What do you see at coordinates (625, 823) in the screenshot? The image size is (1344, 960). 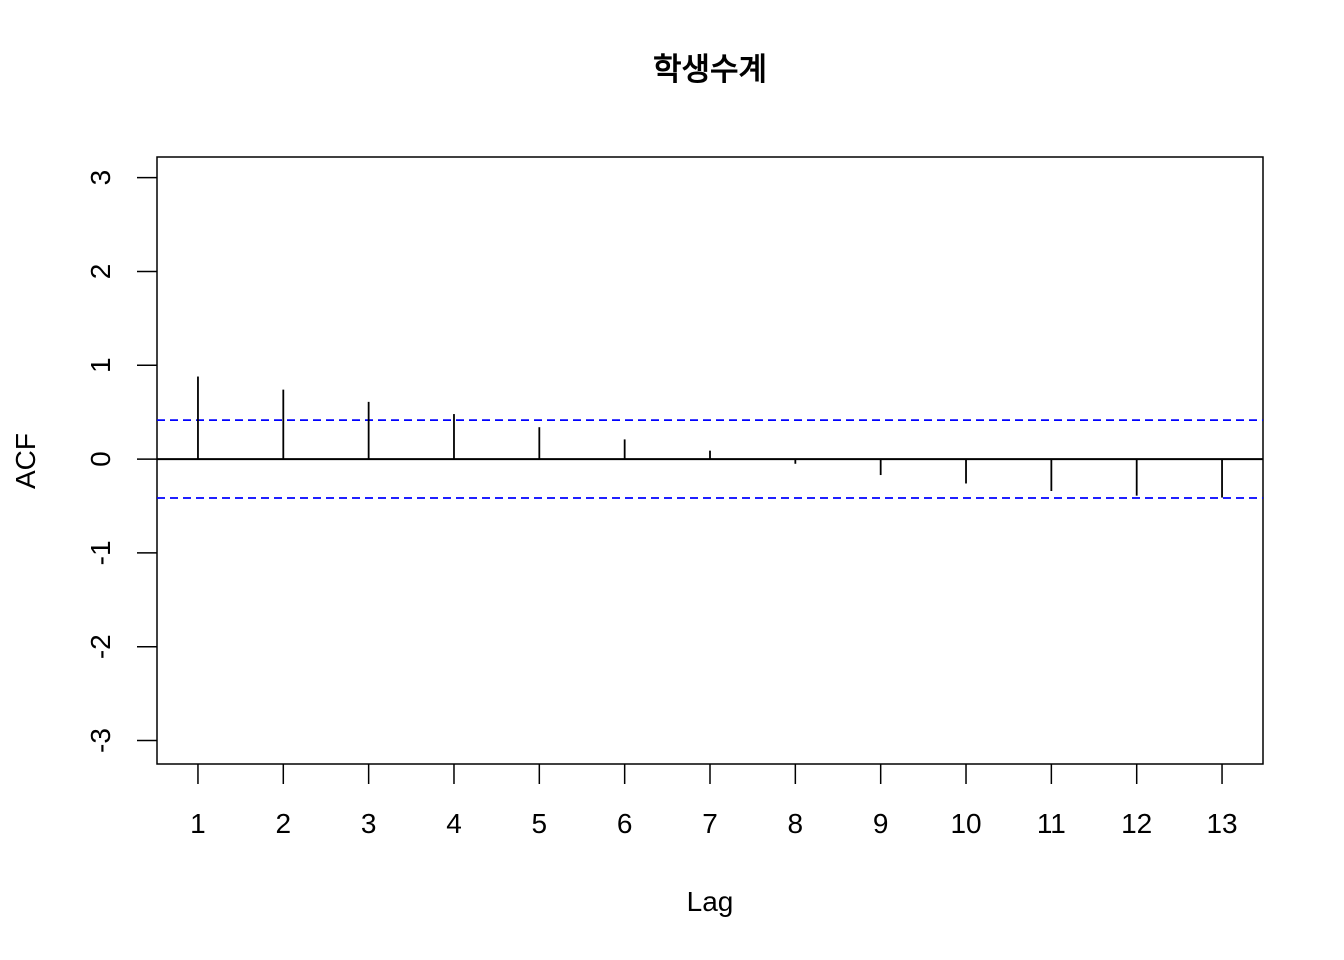 I see `x-tick-label-6: 6` at bounding box center [625, 823].